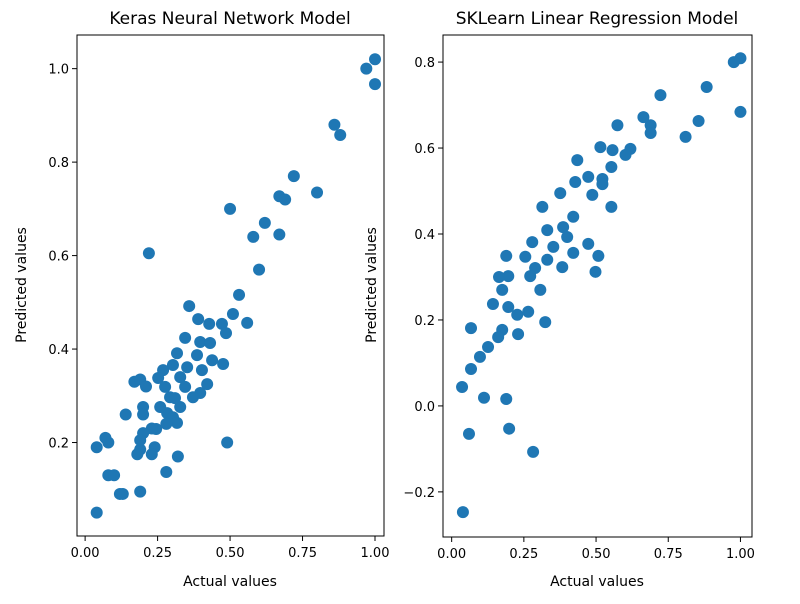 The height and width of the screenshot is (604, 800). Describe the element at coordinates (597, 582) in the screenshot. I see `x-axis-label: Actual values` at that location.